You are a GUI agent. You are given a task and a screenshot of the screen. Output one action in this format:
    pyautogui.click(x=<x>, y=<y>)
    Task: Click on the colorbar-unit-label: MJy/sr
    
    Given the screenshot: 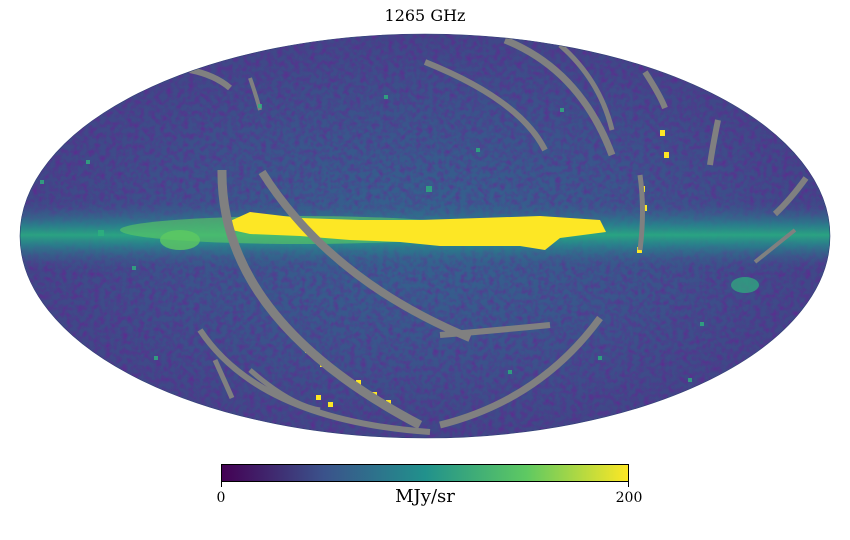 What is the action you would take?
    pyautogui.click(x=425, y=496)
    